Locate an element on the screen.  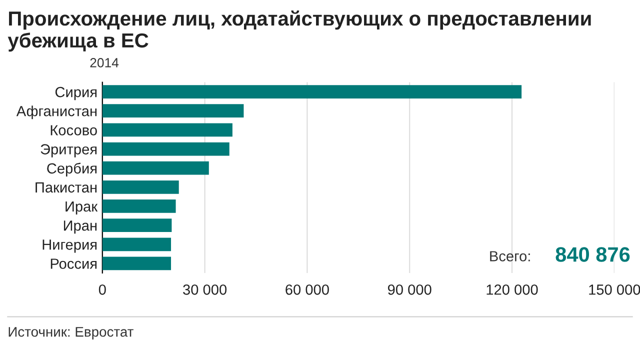
y-tick-label: Ирак is located at coordinates (82, 208).